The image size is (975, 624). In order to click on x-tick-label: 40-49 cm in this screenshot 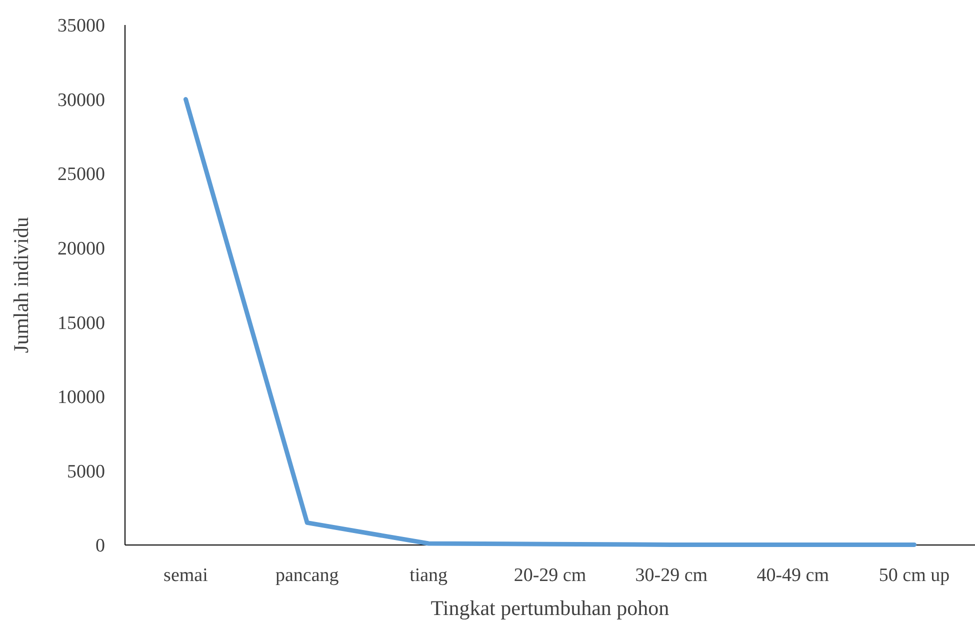, I will do `click(793, 575)`.